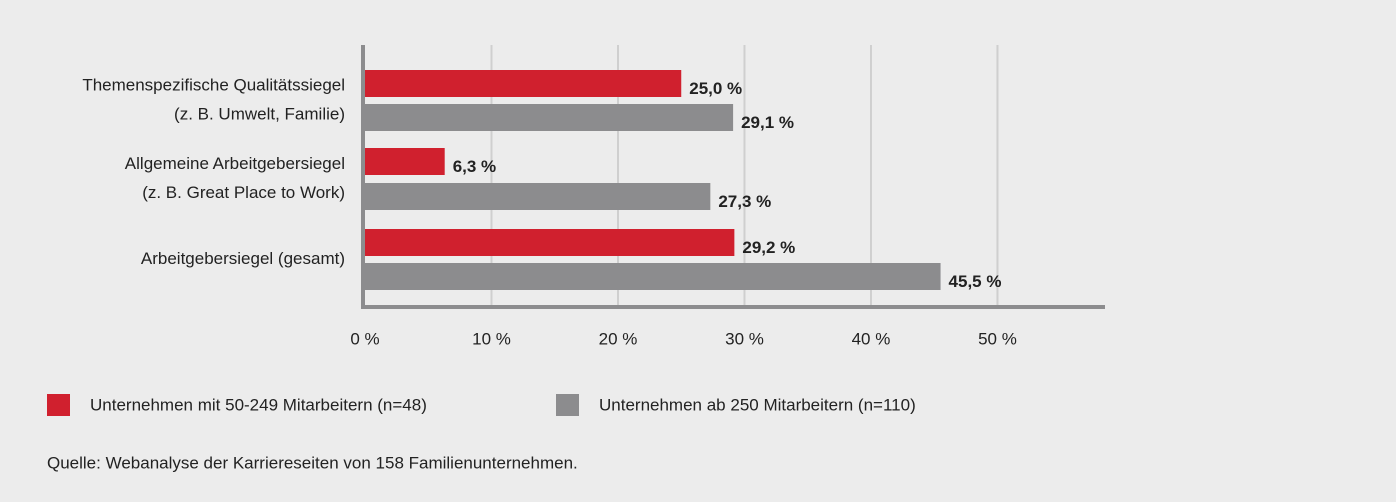  I want to click on value-label: 27,3 %, so click(744, 201).